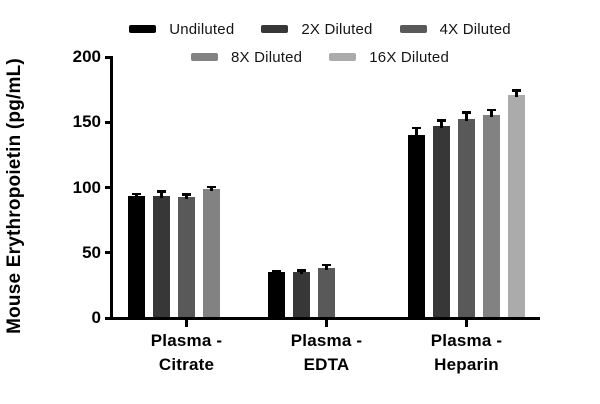 Image resolution: width=600 pixels, height=404 pixels. Describe the element at coordinates (409, 57) in the screenshot. I see `legend-label: 16X Diluted` at that location.